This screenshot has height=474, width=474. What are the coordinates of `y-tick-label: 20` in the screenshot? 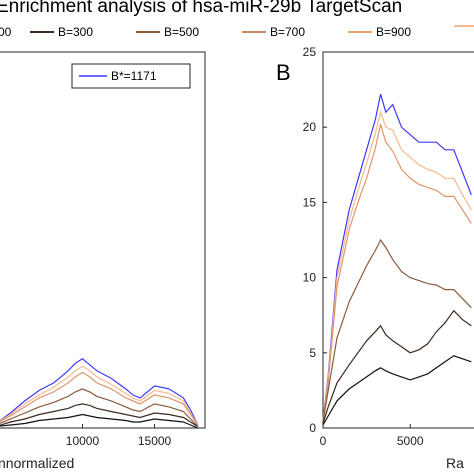 It's located at (310, 127).